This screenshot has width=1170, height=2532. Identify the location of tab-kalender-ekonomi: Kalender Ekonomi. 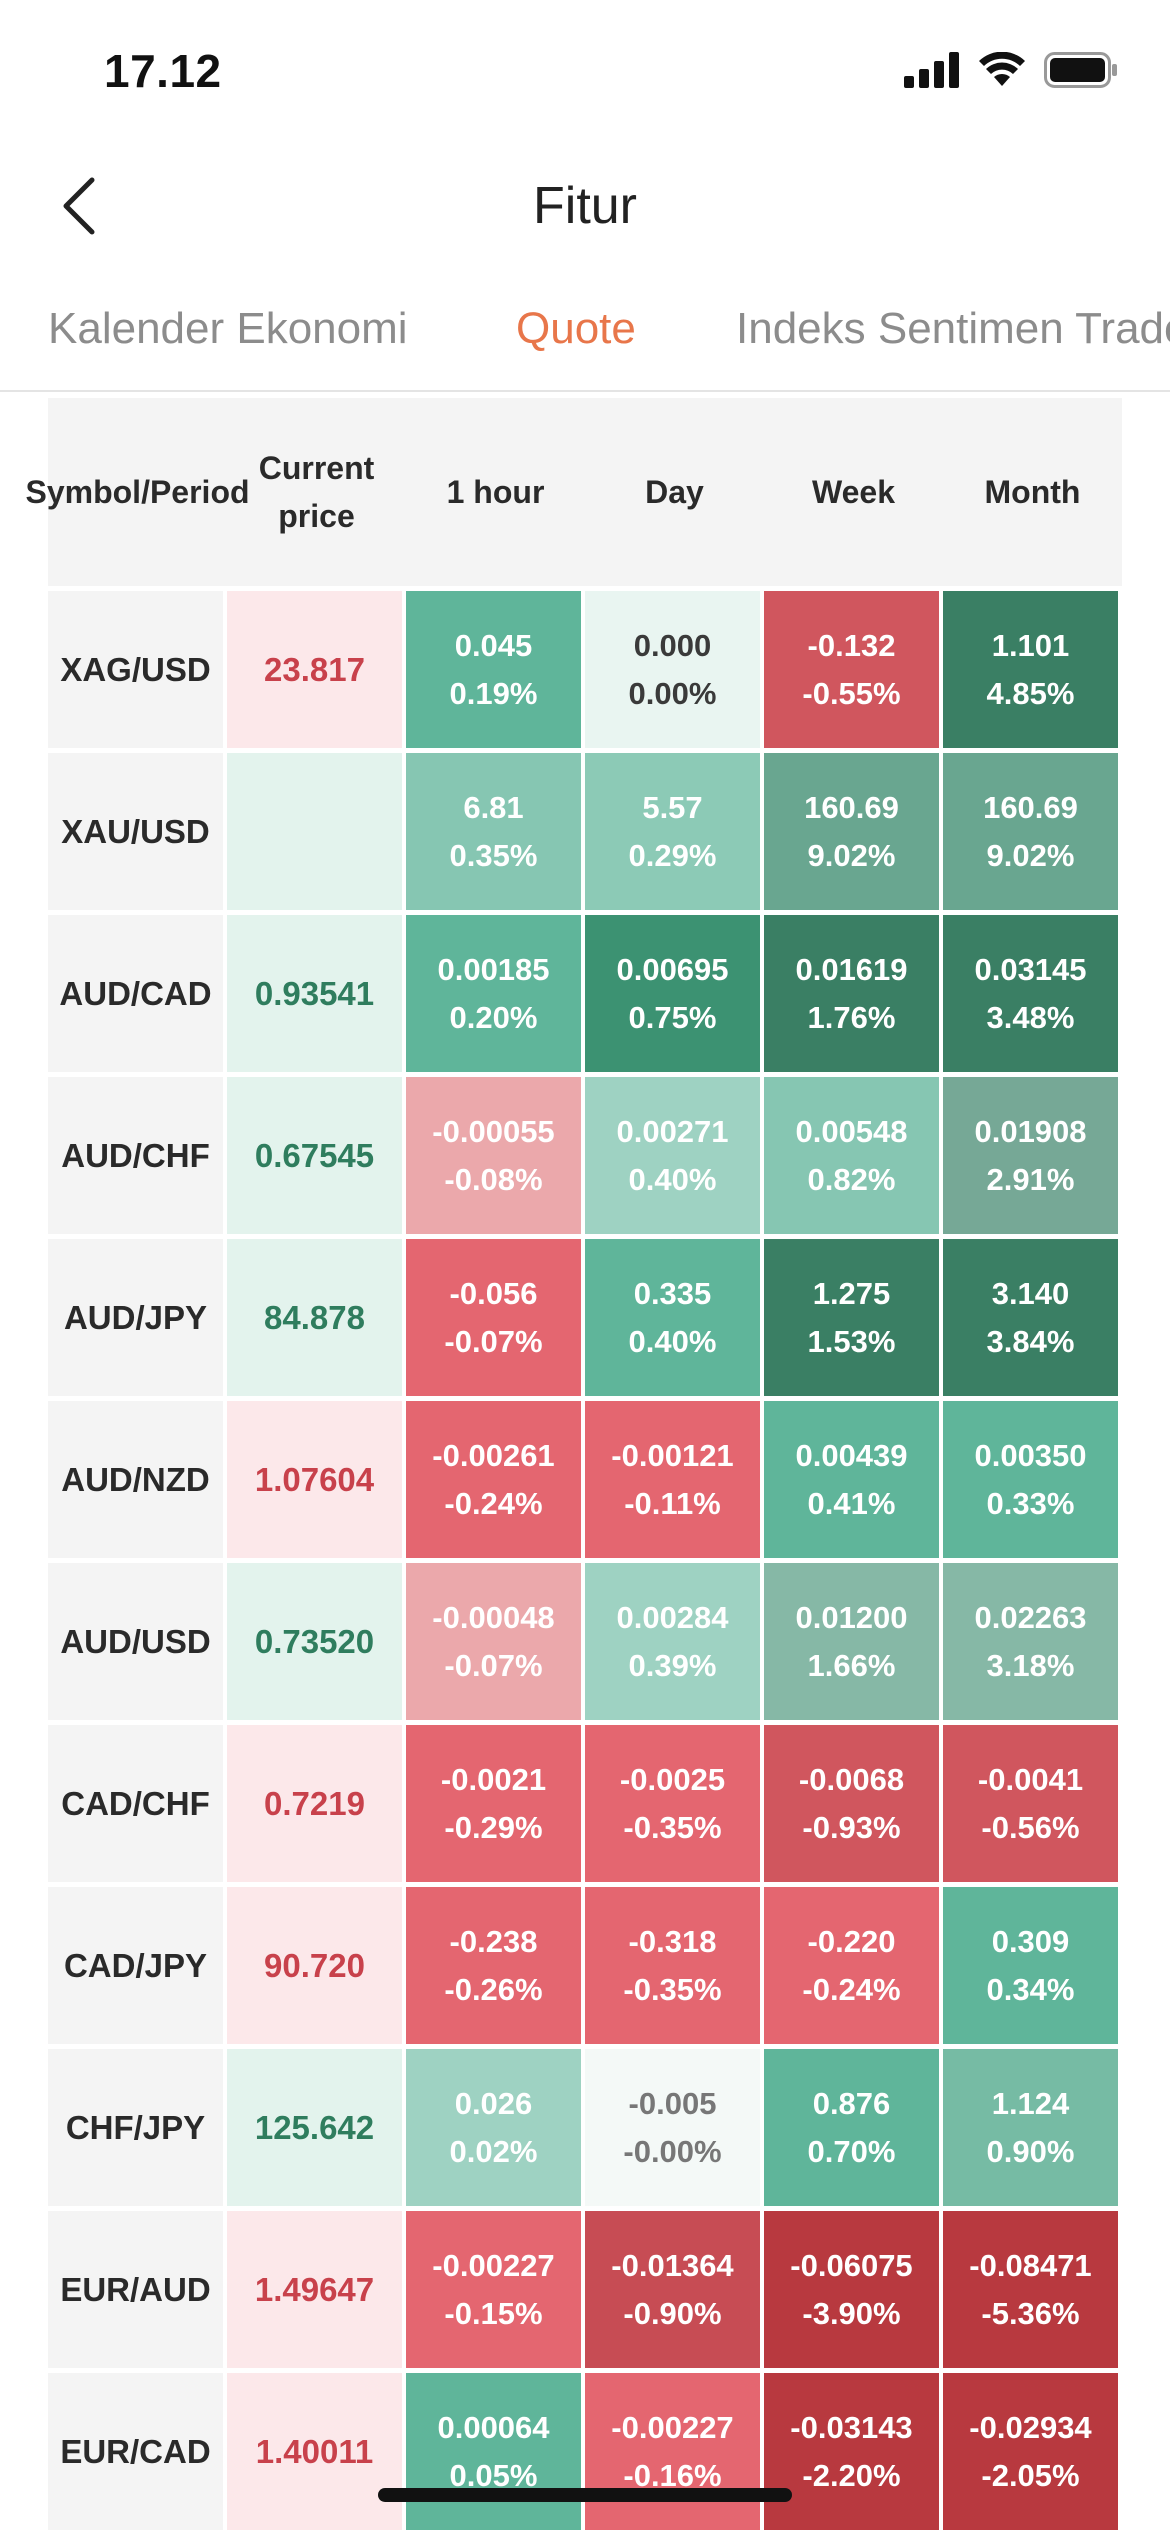
(228, 328).